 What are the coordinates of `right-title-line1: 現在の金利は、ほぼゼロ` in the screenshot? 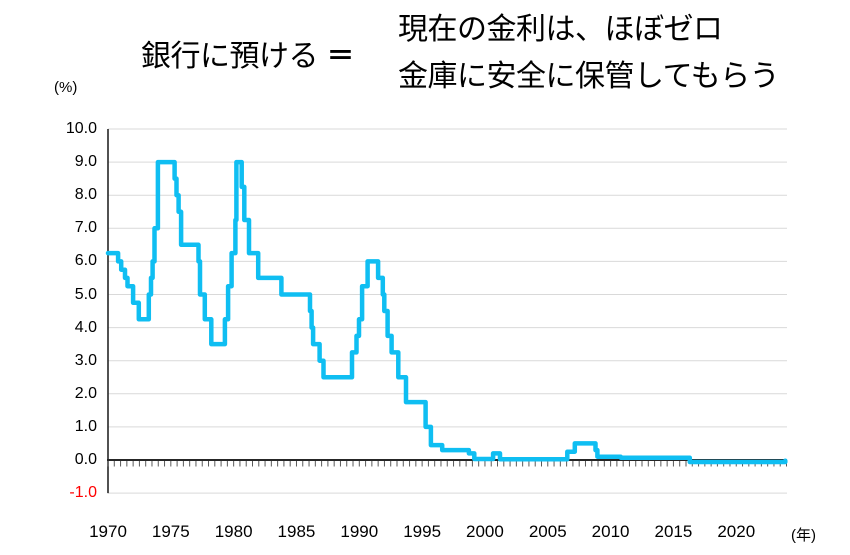 It's located at (560, 29).